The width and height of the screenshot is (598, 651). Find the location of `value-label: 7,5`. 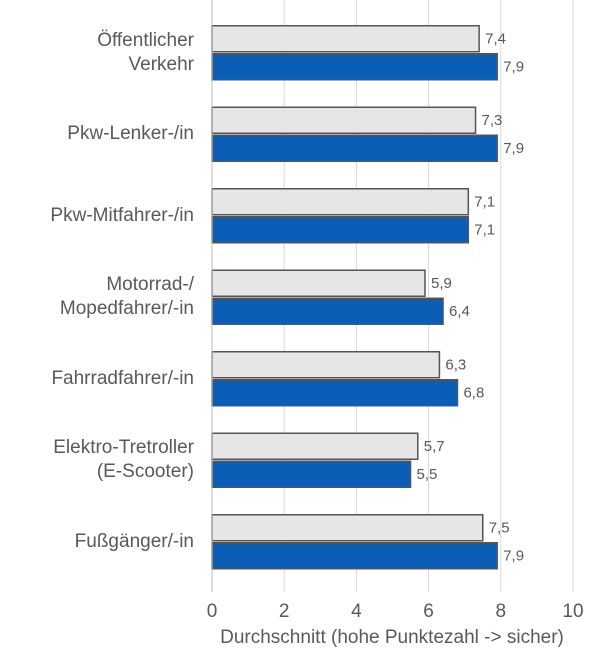

value-label: 7,5 is located at coordinates (499, 528).